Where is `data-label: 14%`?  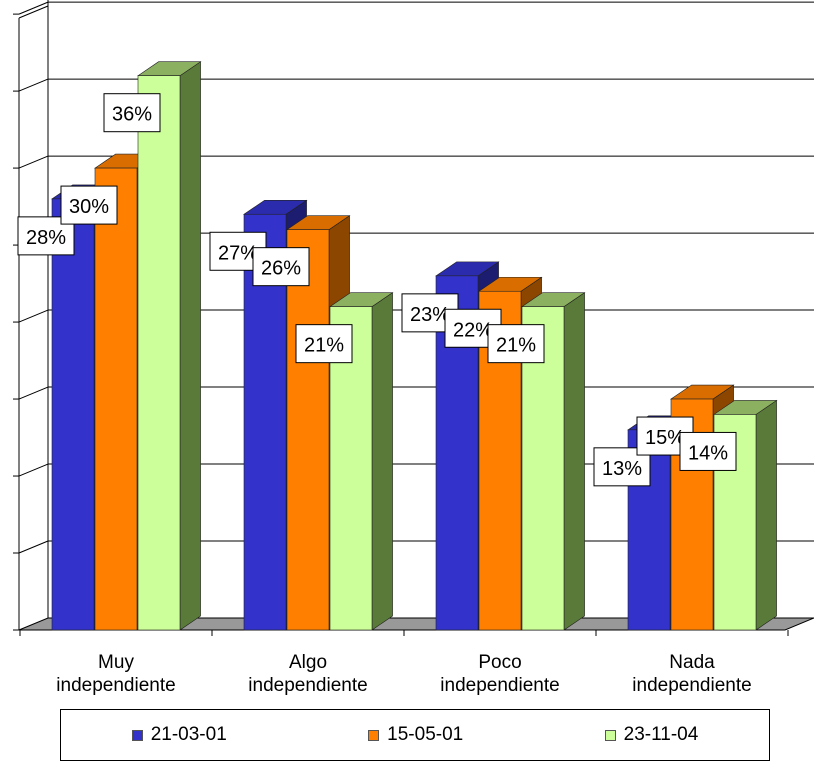
data-label: 14% is located at coordinates (708, 453).